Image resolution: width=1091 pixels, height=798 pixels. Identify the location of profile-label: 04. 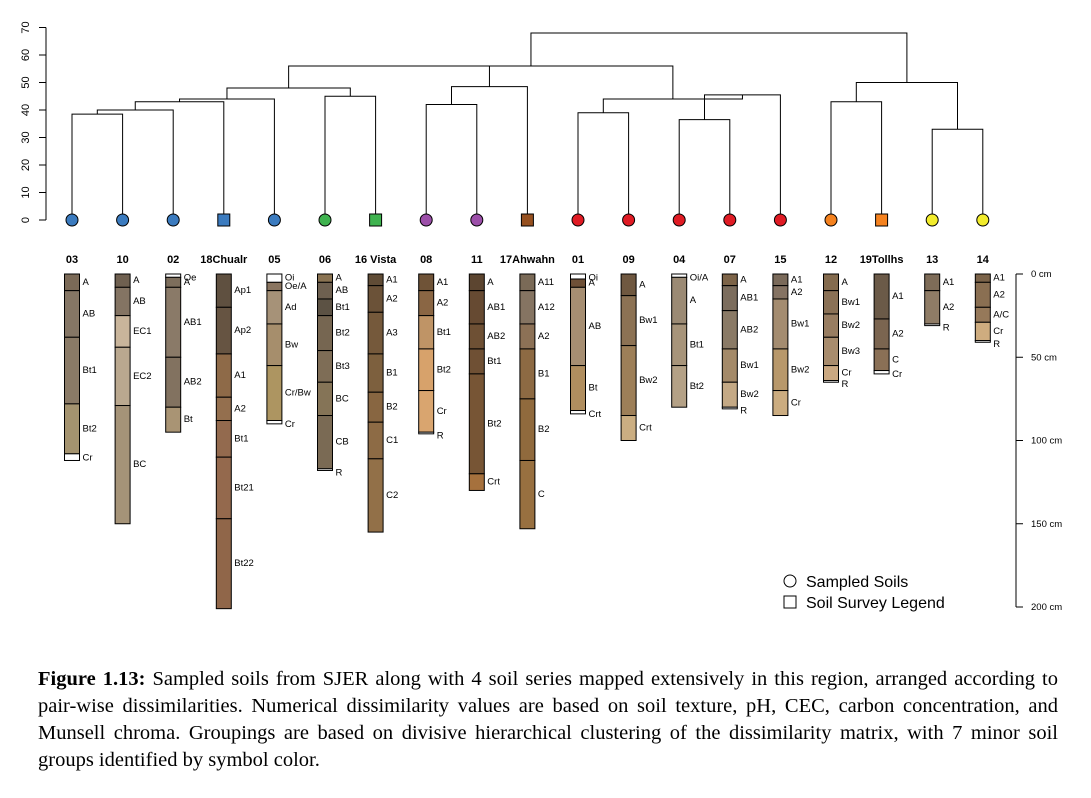
(679, 260).